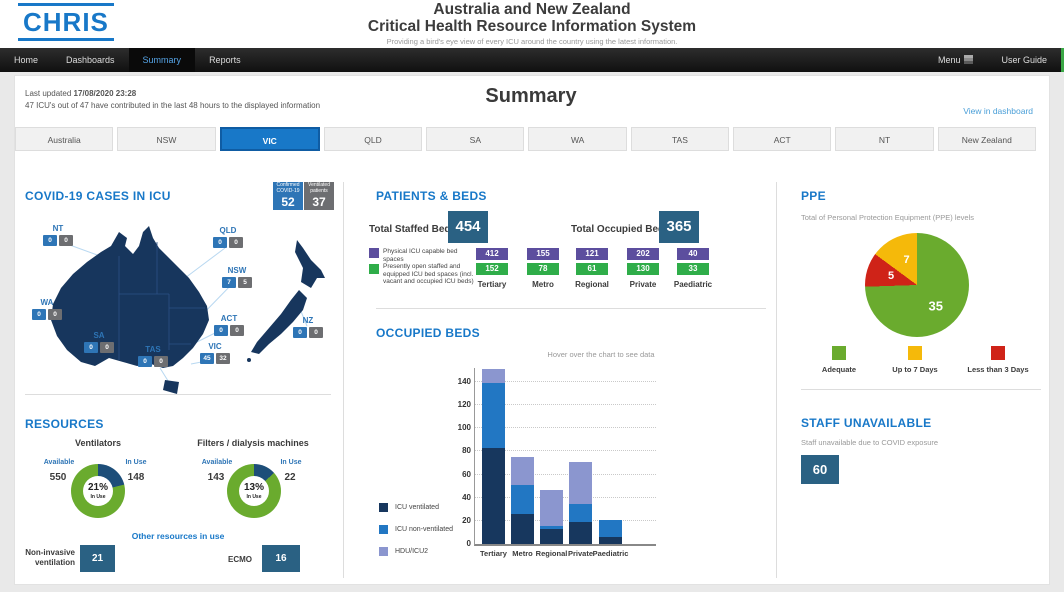  What do you see at coordinates (343, 380) in the screenshot?
I see `column-divider-left` at bounding box center [343, 380].